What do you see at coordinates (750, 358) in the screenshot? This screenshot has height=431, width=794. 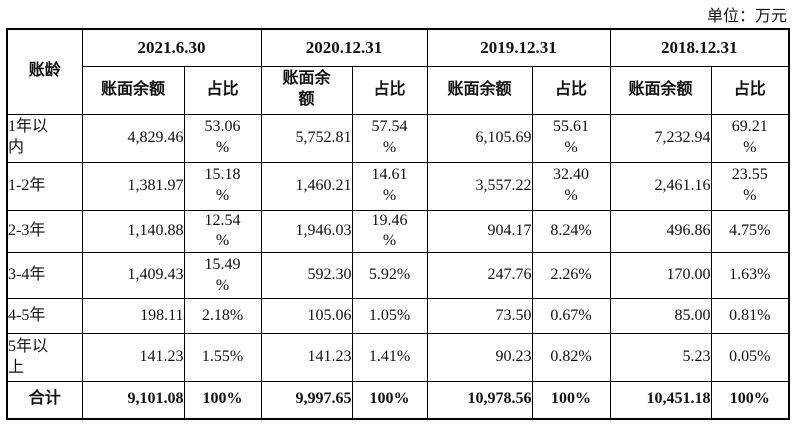 I see `ratio-cell: 0.05%` at bounding box center [750, 358].